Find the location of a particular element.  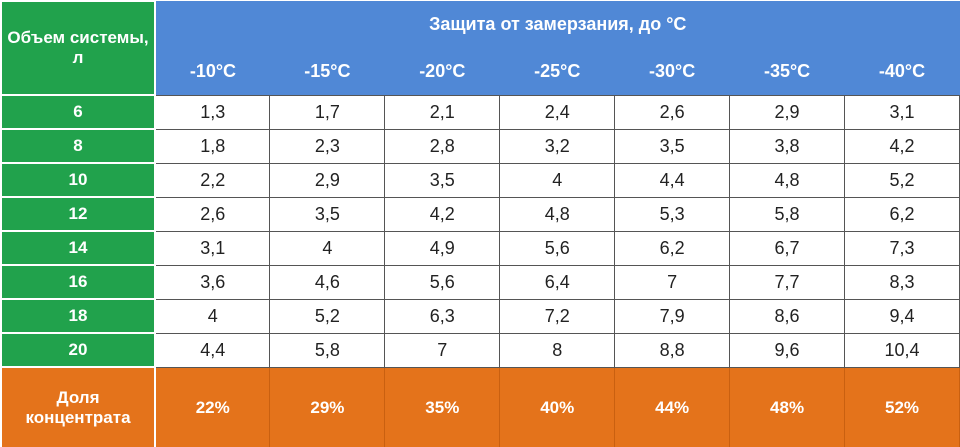

column-header: -20°С is located at coordinates (442, 71).